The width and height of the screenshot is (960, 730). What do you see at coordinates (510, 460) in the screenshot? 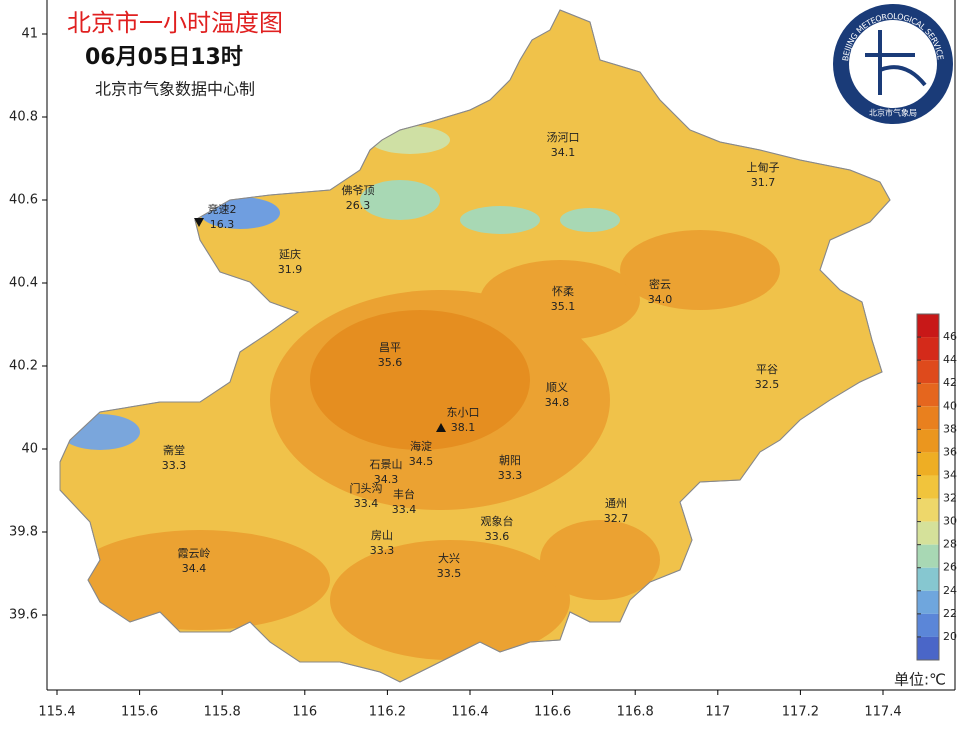
I see `station-name: 朝阳` at bounding box center [510, 460].